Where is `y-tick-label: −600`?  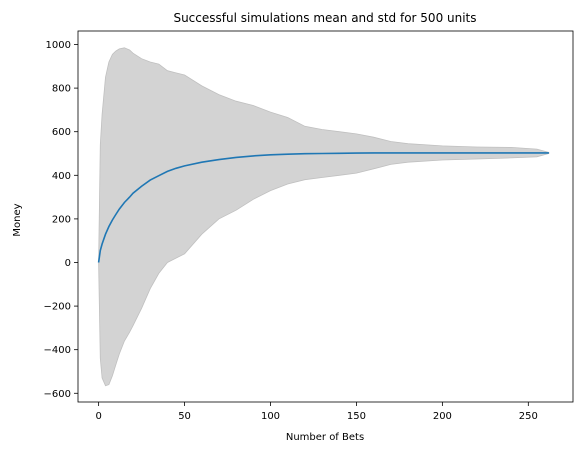
y-tick-label: −600 is located at coordinates (57, 394).